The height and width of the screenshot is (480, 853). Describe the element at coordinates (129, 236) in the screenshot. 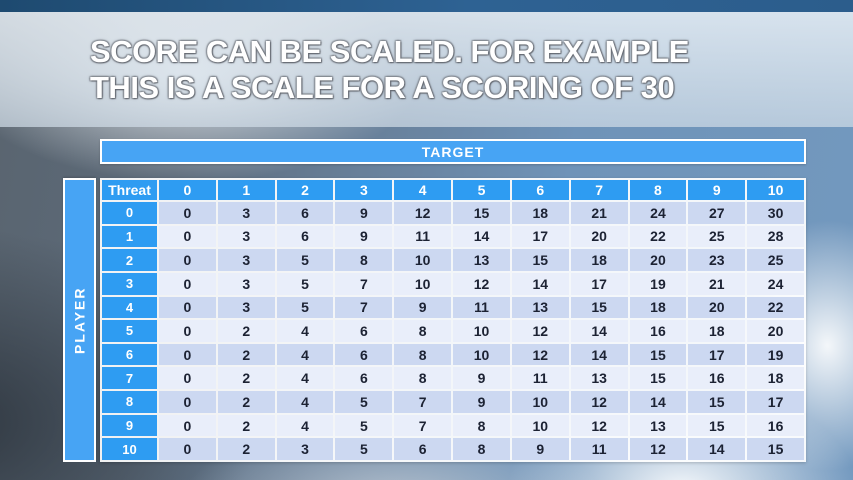

I see `row-header-1: 1` at that location.